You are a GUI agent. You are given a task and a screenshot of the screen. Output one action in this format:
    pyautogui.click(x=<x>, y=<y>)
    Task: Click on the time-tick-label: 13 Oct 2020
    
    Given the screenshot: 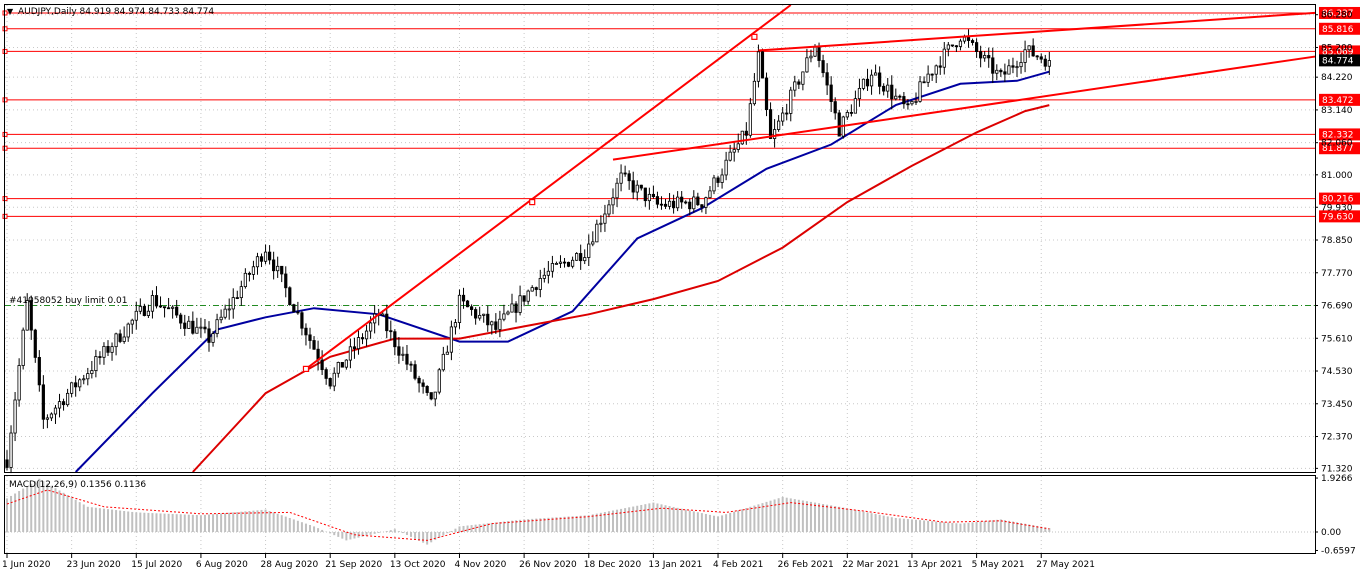 What is the action you would take?
    pyautogui.click(x=418, y=565)
    